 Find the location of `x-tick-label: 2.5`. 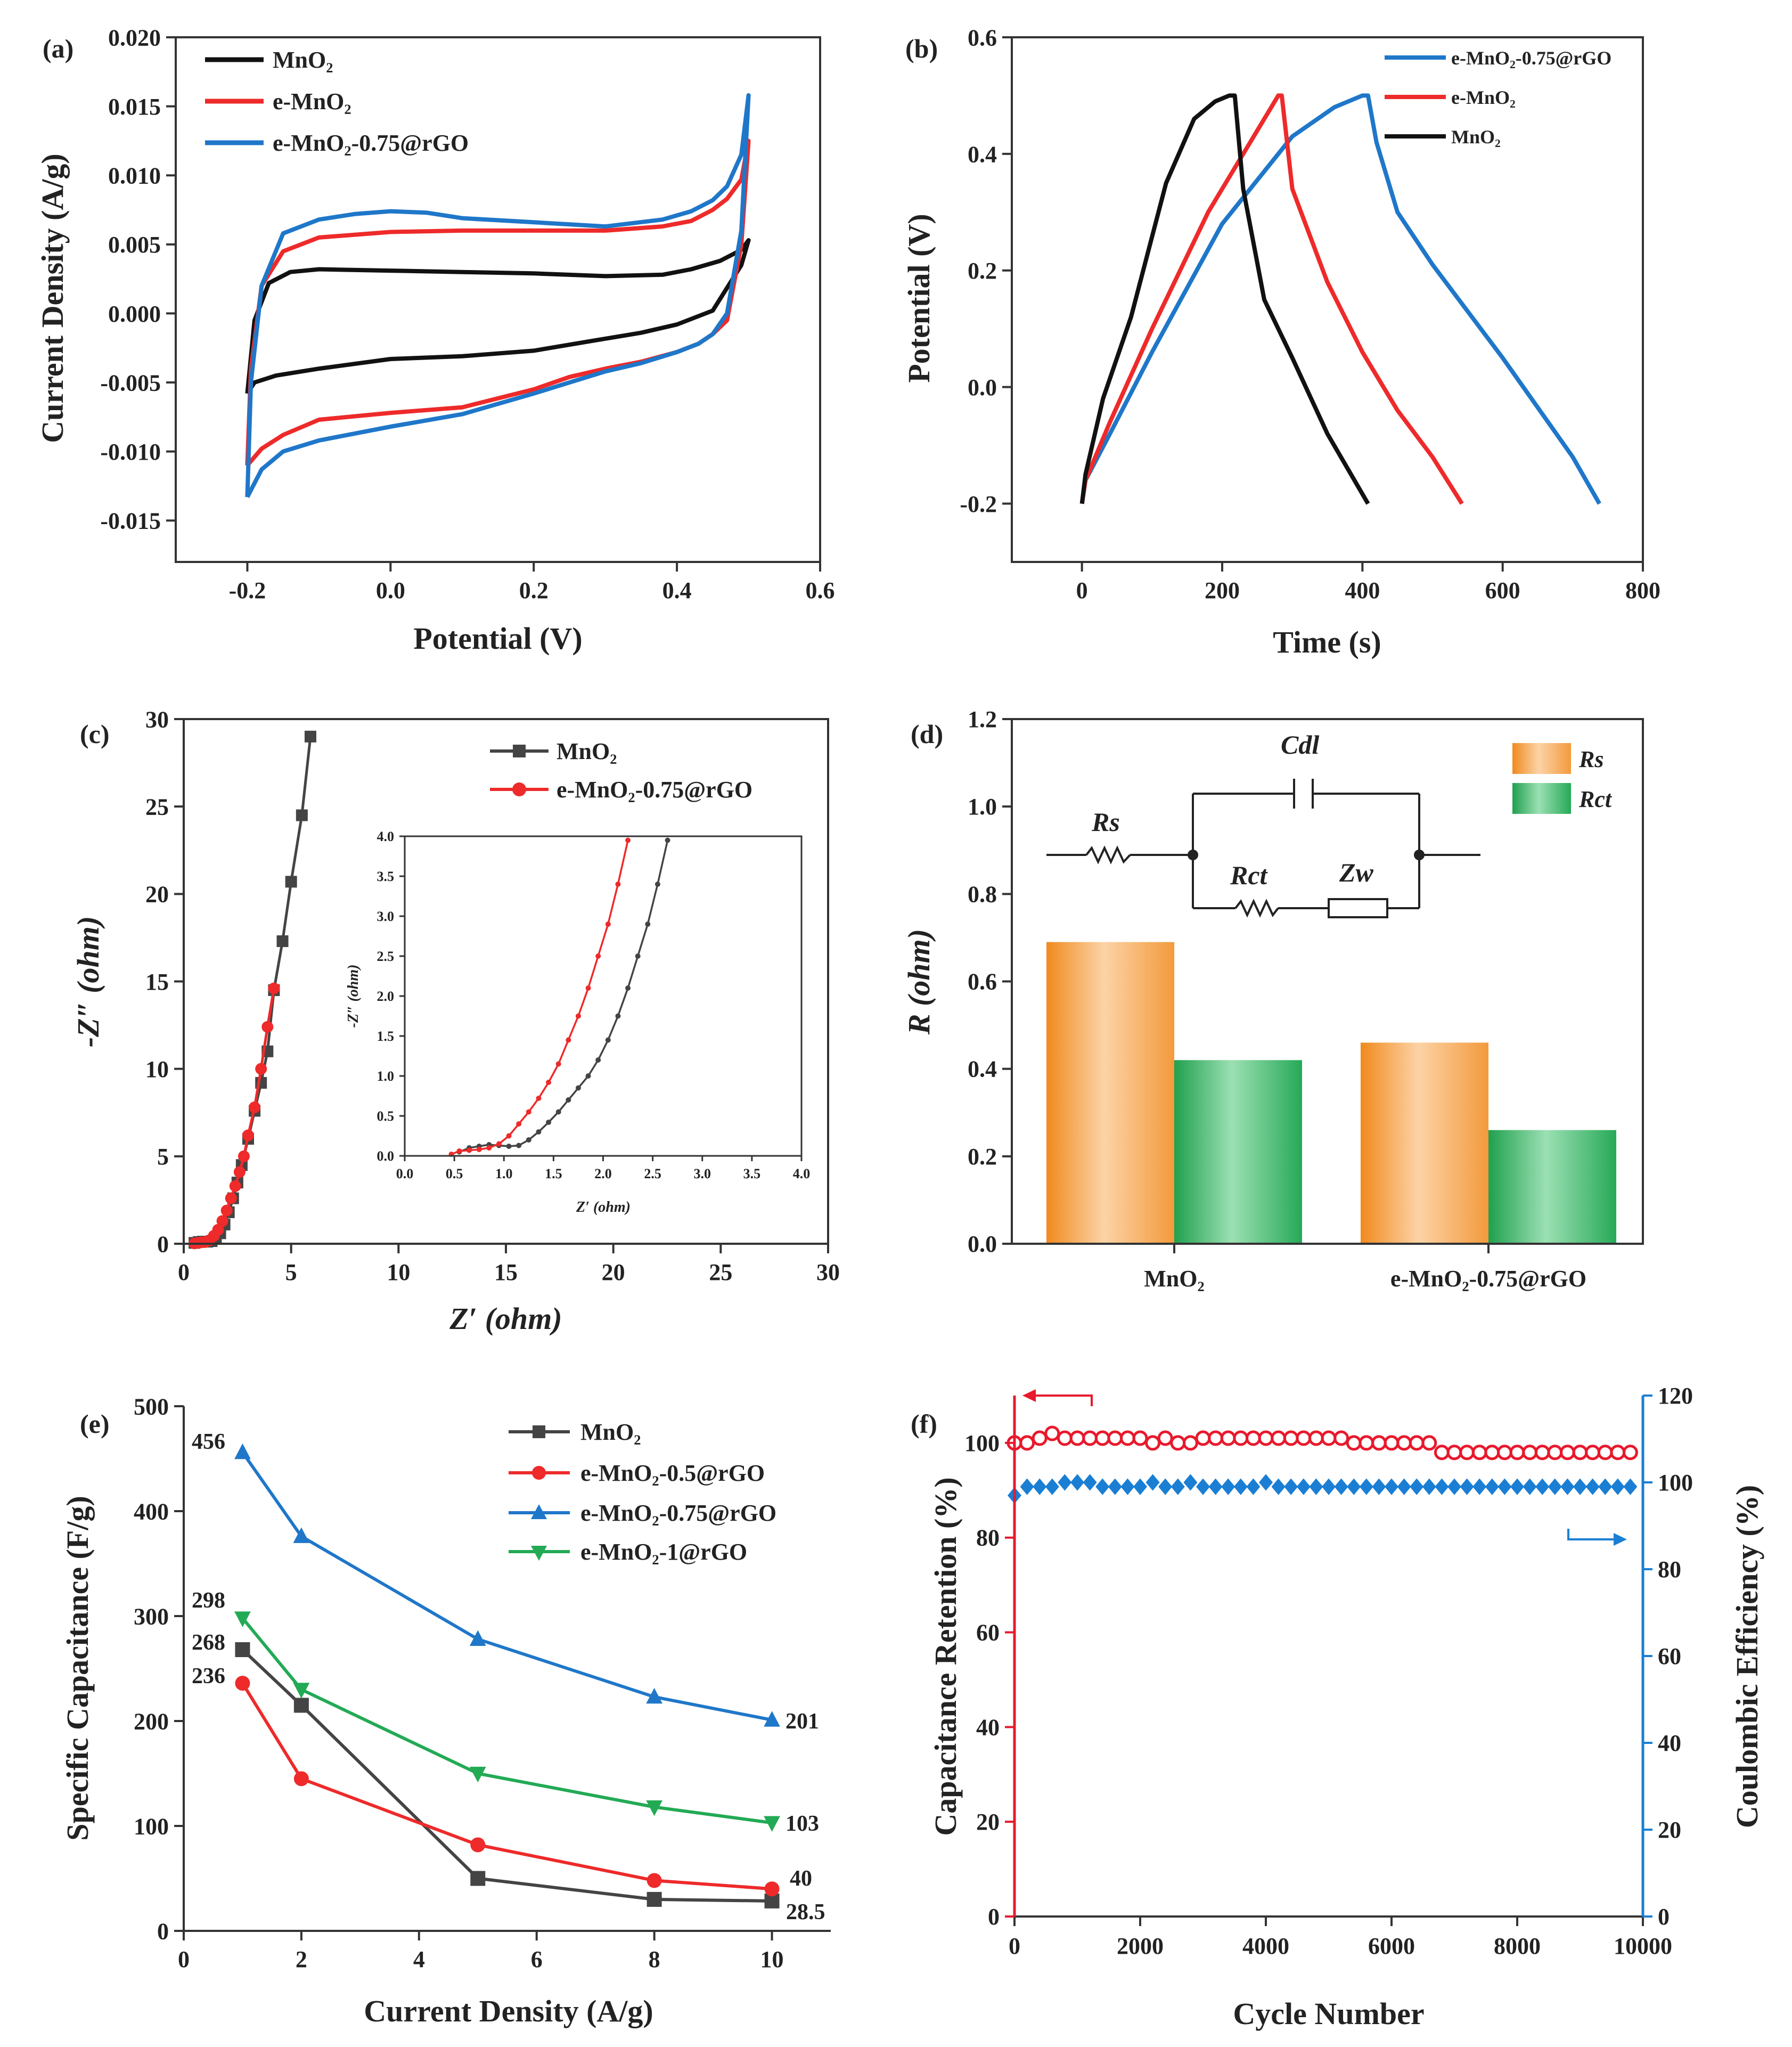

x-tick-label: 2.5 is located at coordinates (652, 1173).